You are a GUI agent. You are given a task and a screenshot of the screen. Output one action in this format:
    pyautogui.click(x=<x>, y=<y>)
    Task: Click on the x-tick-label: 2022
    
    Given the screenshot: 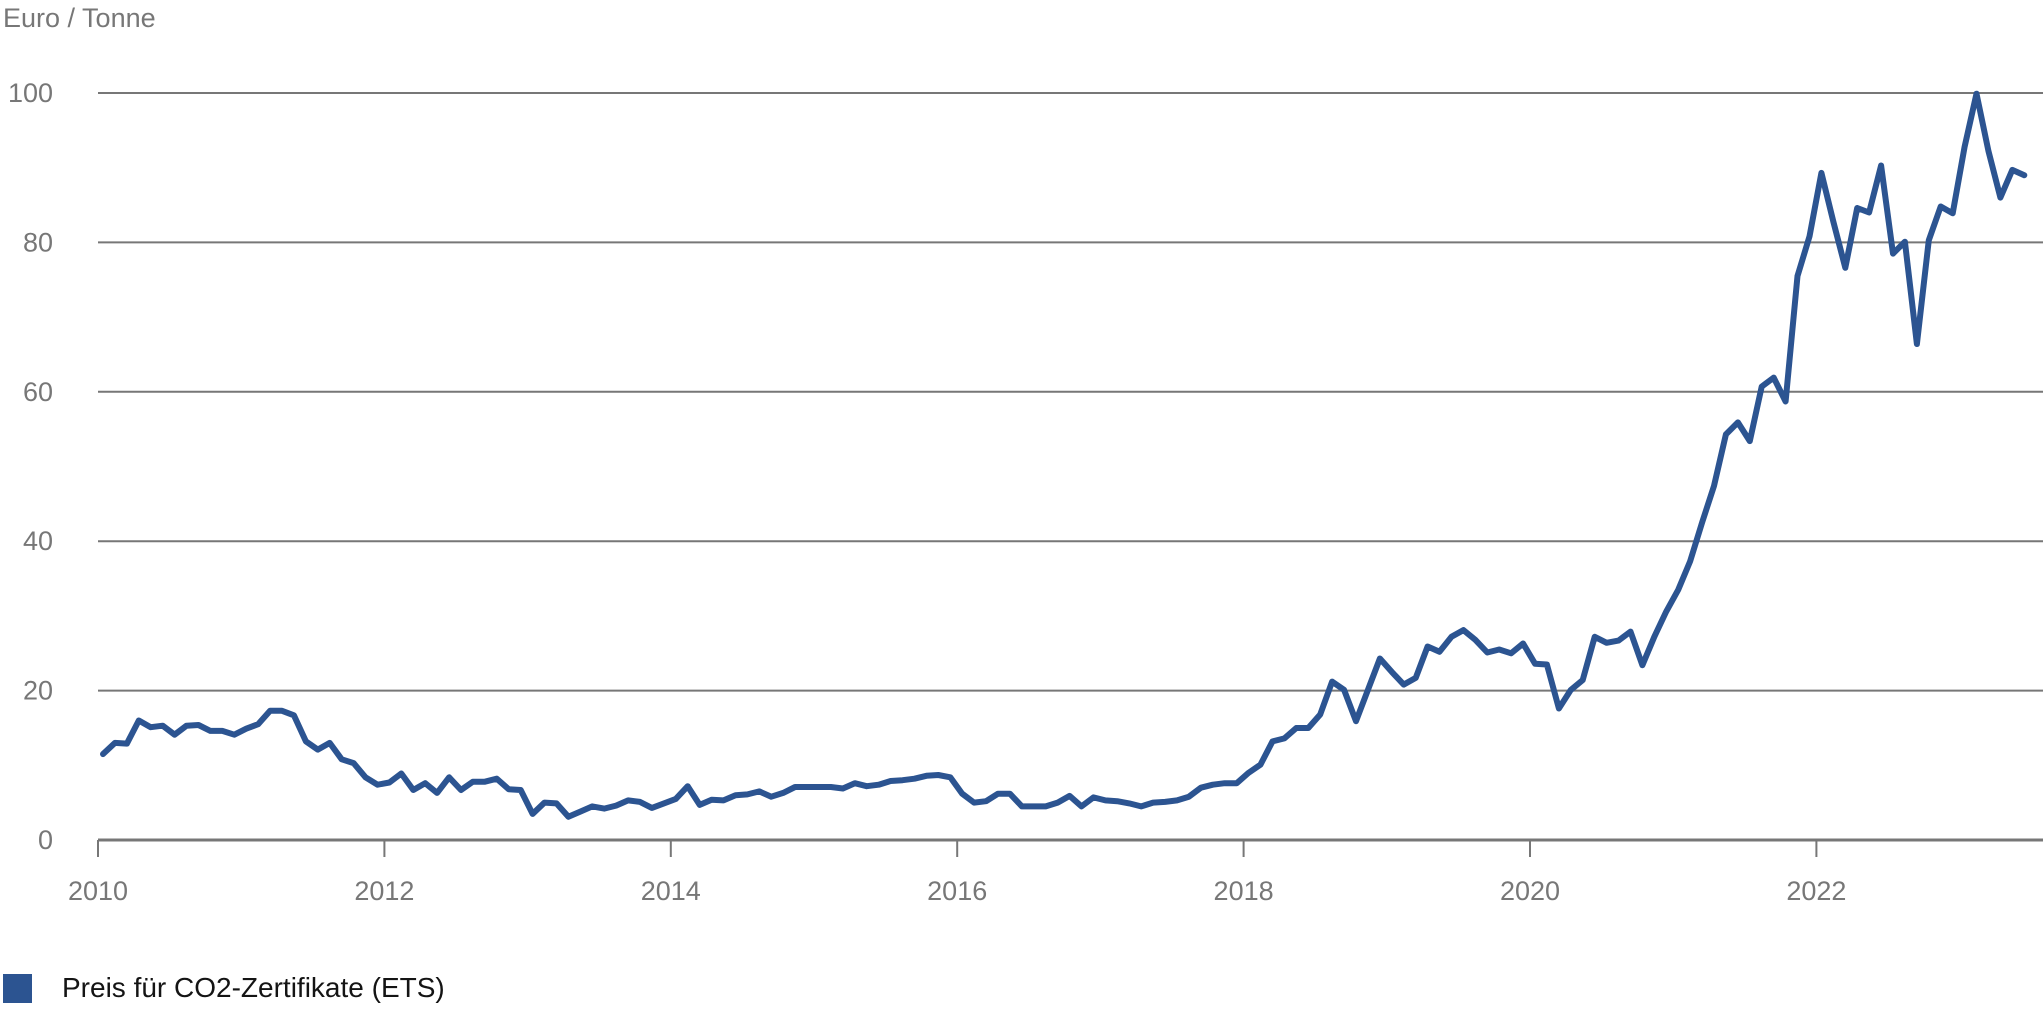 What is the action you would take?
    pyautogui.click(x=1816, y=891)
    